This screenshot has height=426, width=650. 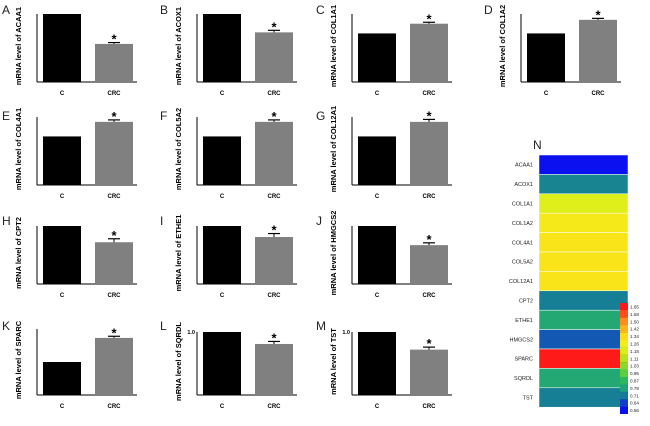 What do you see at coordinates (502, 46) in the screenshot?
I see `y-axis-label-col1a2: mRNA level of COL1A2` at bounding box center [502, 46].